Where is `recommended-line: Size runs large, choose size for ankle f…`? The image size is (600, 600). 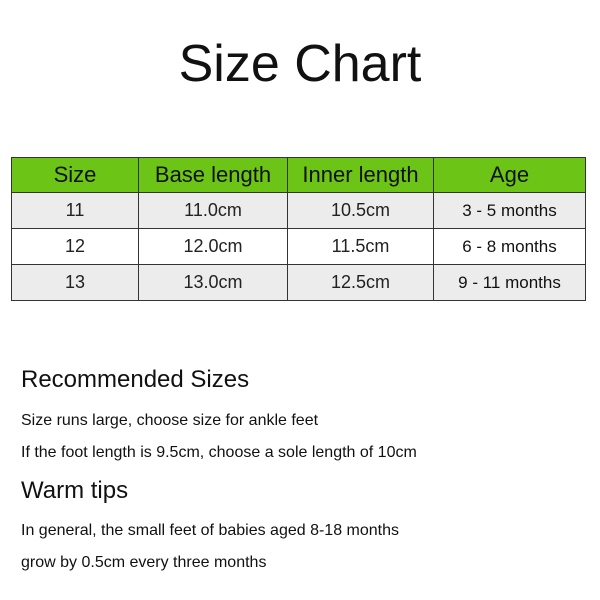
recommended-line: Size runs large, choose size for ankle f… is located at coordinates (170, 420).